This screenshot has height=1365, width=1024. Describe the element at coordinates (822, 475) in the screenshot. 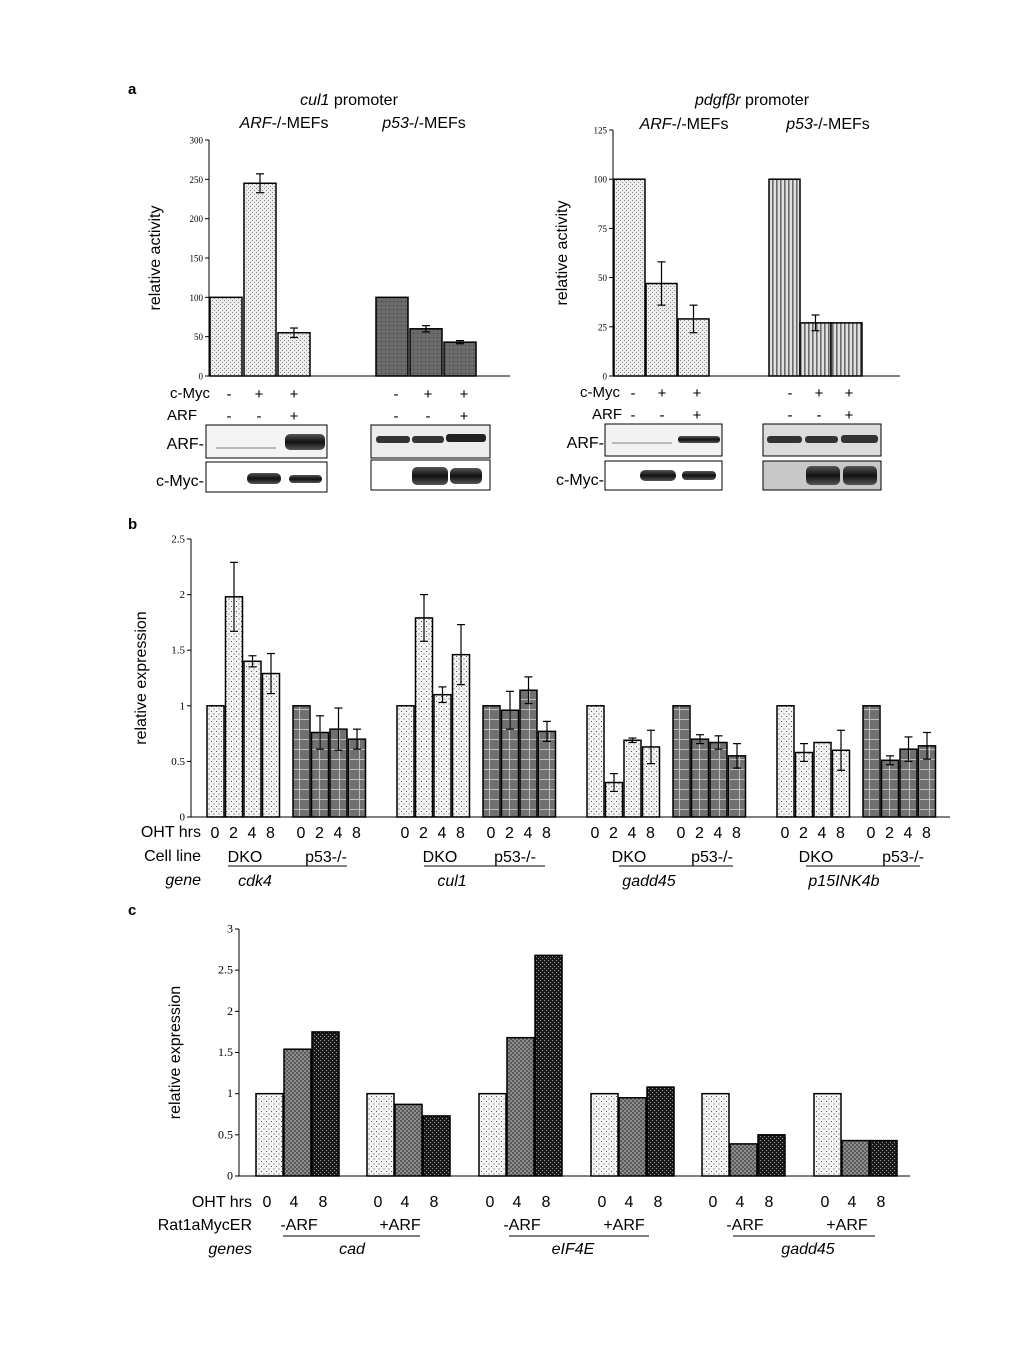

I see `blot-p53-right-cmyc` at that location.